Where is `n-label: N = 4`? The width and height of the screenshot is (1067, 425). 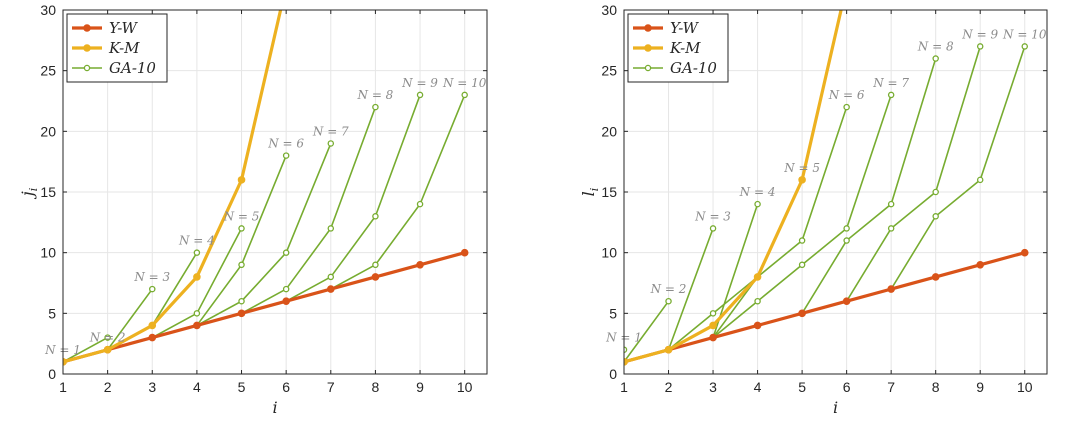 n-label: N = 4 is located at coordinates (757, 192).